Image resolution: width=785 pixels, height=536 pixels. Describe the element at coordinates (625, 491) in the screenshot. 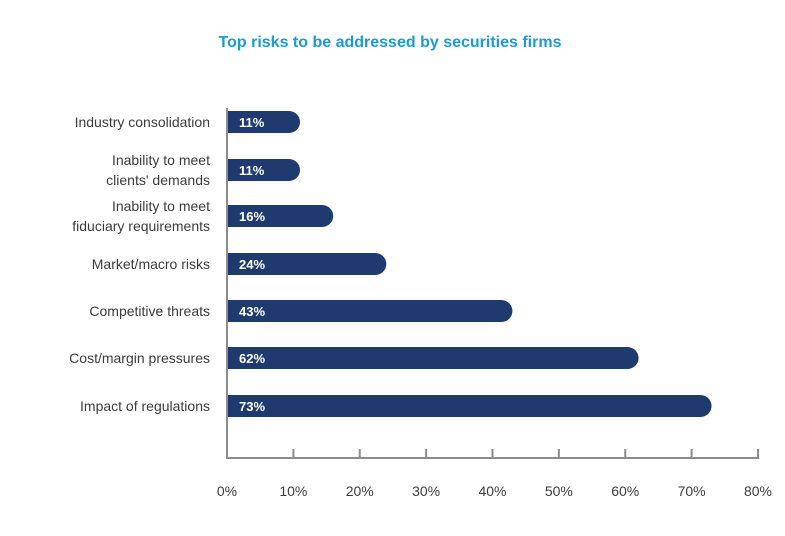

I see `x-tick-label: 60%` at that location.